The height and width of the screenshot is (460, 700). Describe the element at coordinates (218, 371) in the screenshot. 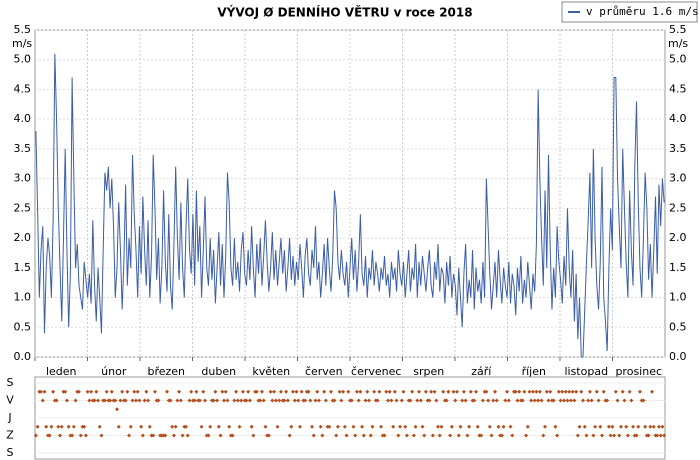

I see `x-tick-label: duben` at that location.